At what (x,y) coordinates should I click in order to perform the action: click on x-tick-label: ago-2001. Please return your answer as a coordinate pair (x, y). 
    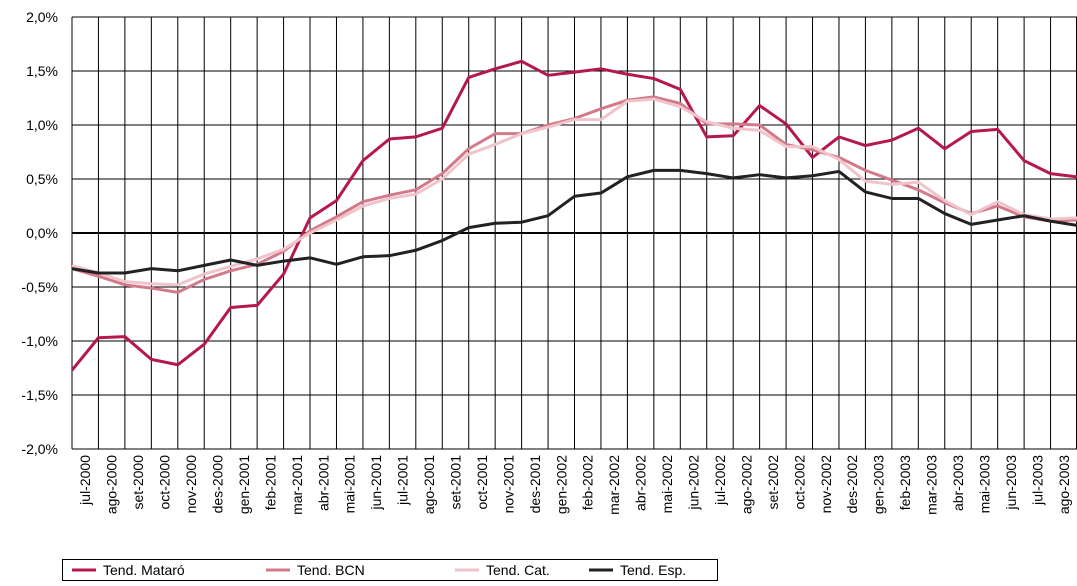
    Looking at the image, I should click on (429, 484).